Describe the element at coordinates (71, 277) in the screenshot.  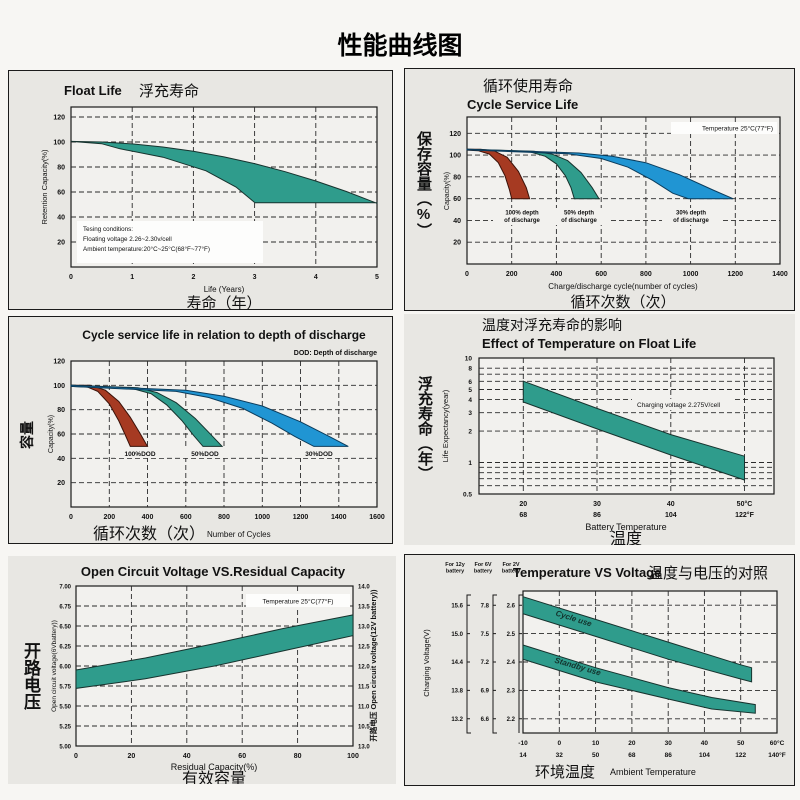
I see `x-tick: 0` at that location.